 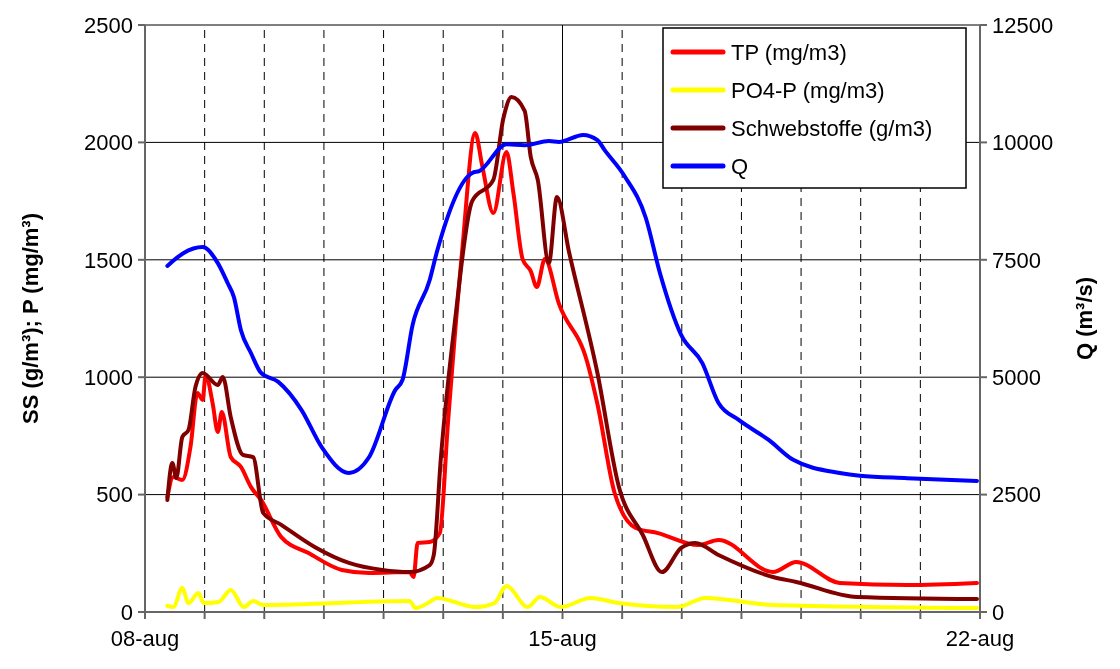 I want to click on y2-tick-label: 5000, so click(x=1016, y=377).